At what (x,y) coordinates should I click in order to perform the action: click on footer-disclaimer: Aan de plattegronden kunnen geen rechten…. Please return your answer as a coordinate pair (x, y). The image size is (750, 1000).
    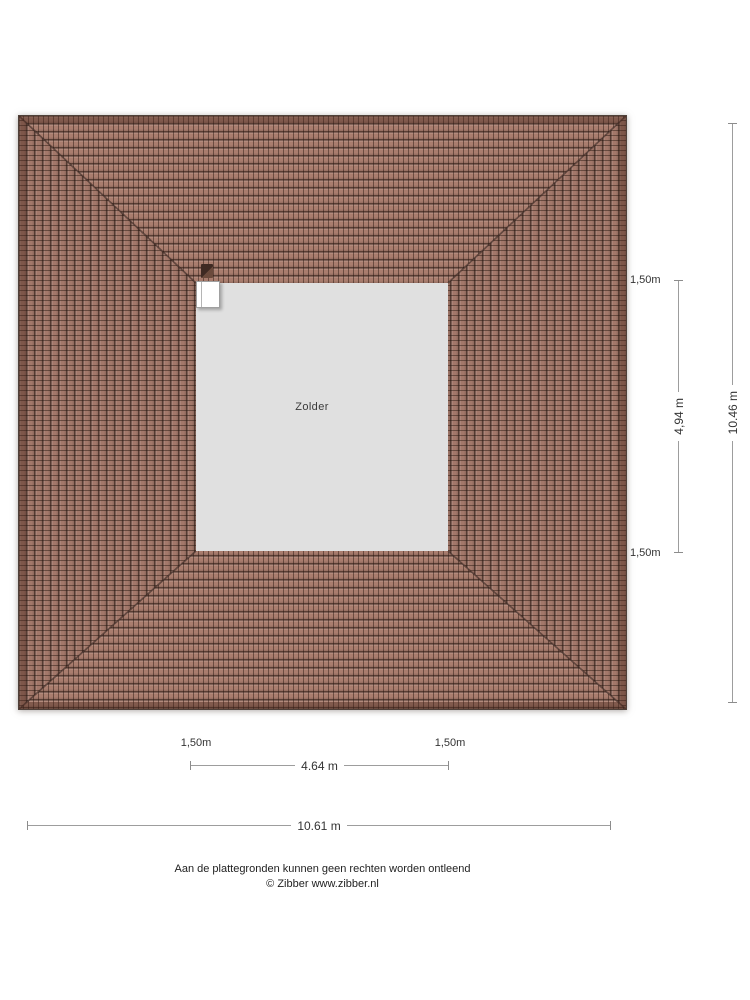
    Looking at the image, I should click on (322, 869).